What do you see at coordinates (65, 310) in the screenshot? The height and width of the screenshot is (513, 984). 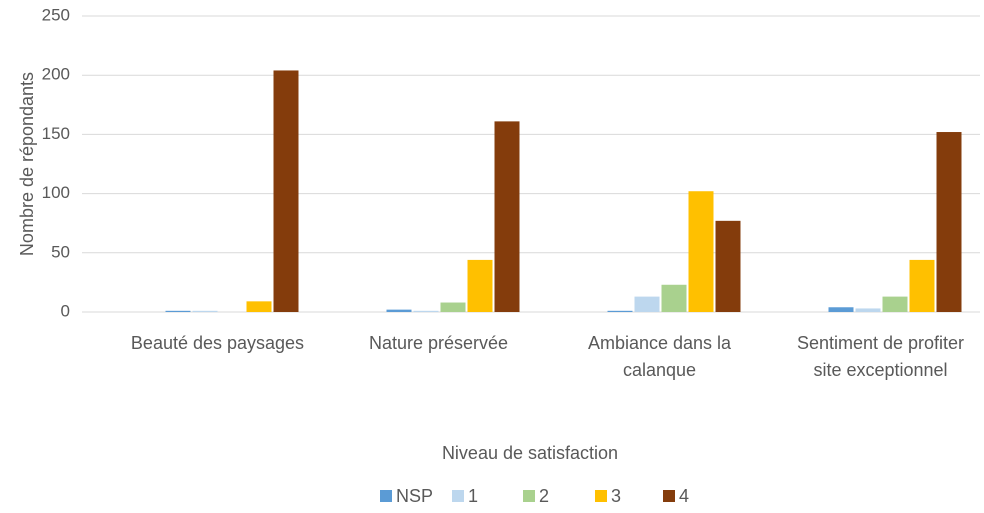 I see `y-tick-label: 0` at bounding box center [65, 310].